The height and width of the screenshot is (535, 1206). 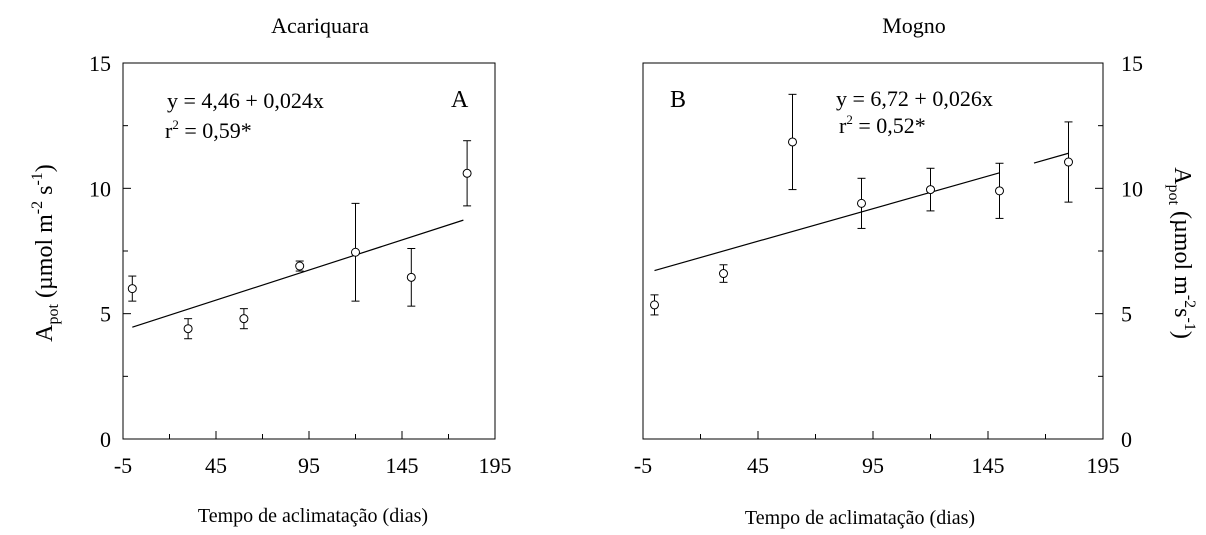 I want to click on panel-letter: B, so click(x=678, y=100).